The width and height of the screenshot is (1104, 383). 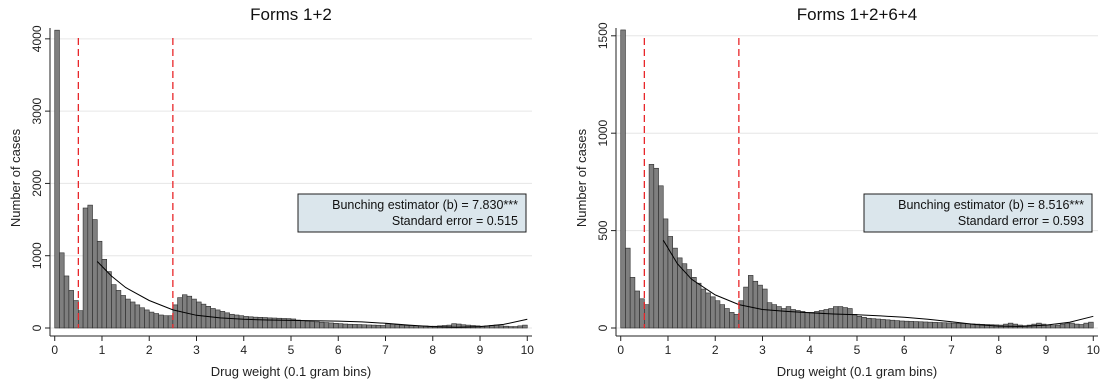 I want to click on annotation-standard-error: Standard error = 0.593, so click(x=1021, y=221).